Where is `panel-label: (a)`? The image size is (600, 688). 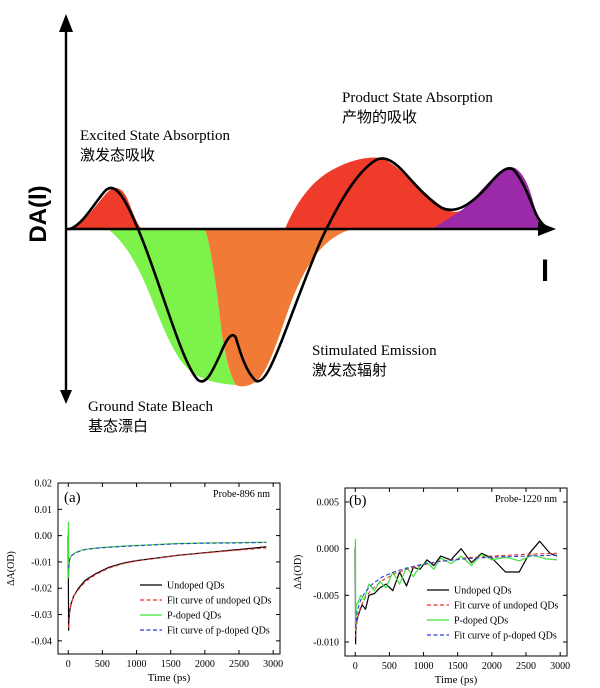
panel-label: (a) is located at coordinates (72, 498).